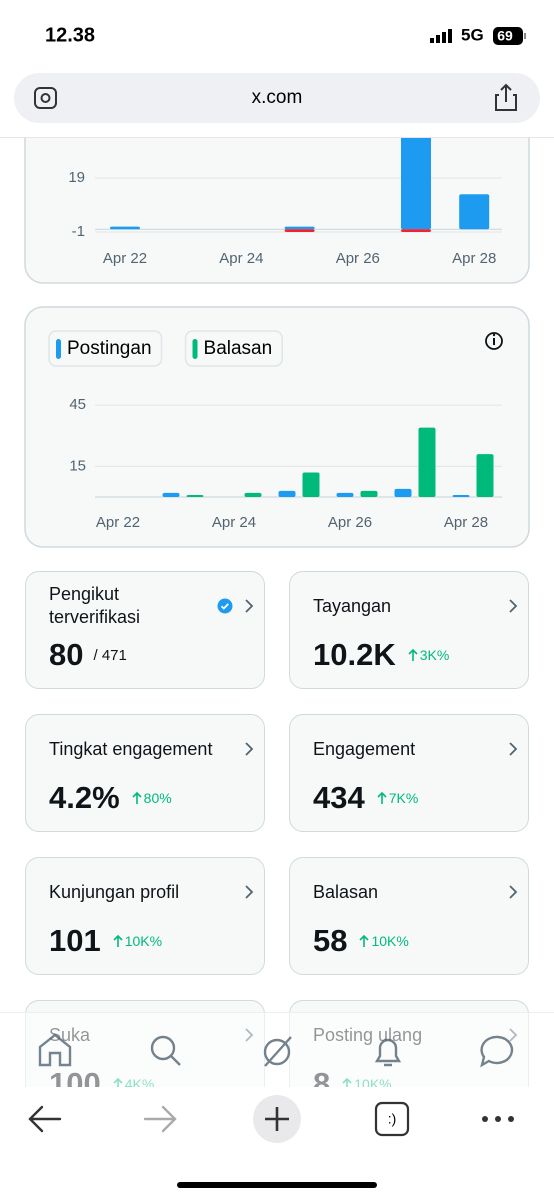 Image resolution: width=554 pixels, height=1199 pixels. I want to click on grok-icon, so click(277, 1051).